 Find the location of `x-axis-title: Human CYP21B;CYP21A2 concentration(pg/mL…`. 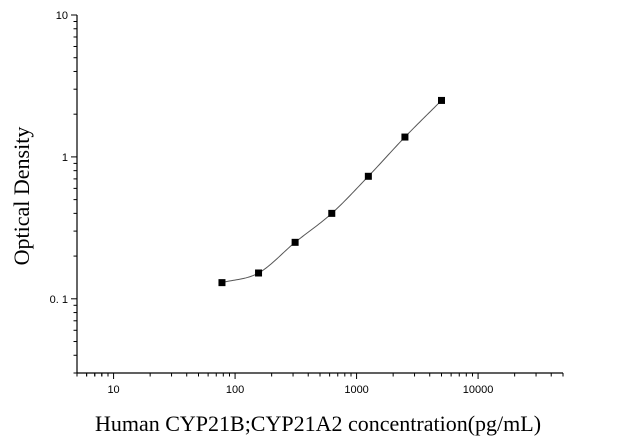

x-axis-title: Human CYP21B;CYP21A2 concentration(pg/mL… is located at coordinates (318, 423).